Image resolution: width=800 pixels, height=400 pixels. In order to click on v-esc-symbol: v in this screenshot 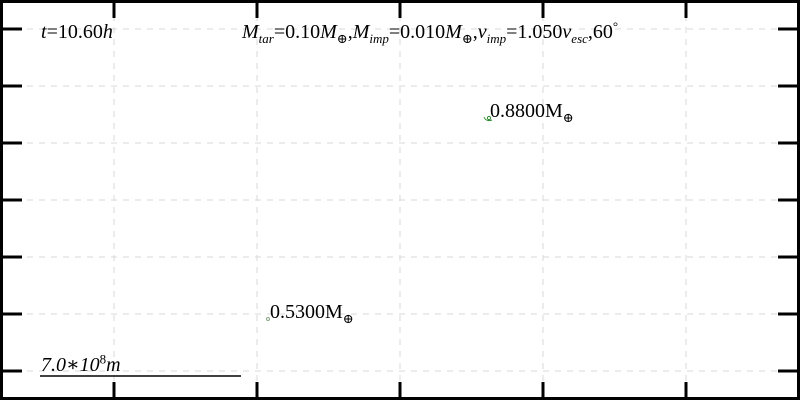, I will do `click(567, 32)`.